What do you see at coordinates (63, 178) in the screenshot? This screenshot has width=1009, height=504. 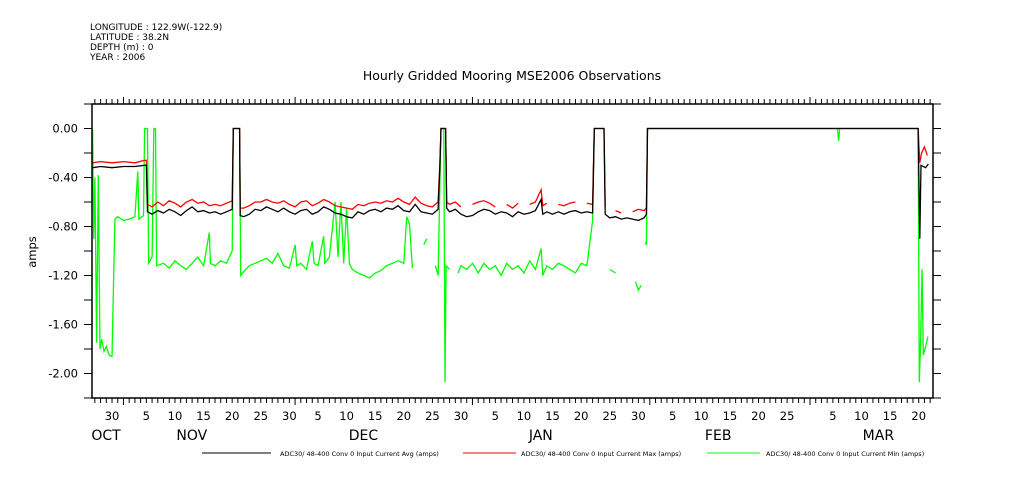 I see `y-tick-label: -0.40` at bounding box center [63, 178].